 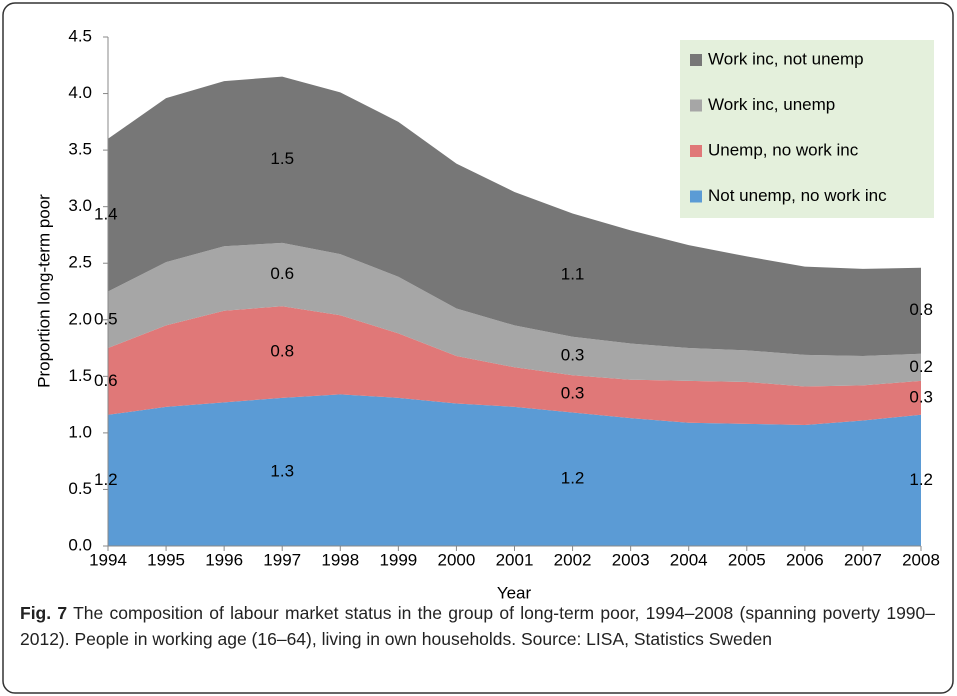 What do you see at coordinates (805, 559) in the screenshot?
I see `x-tick-label: 2006` at bounding box center [805, 559].